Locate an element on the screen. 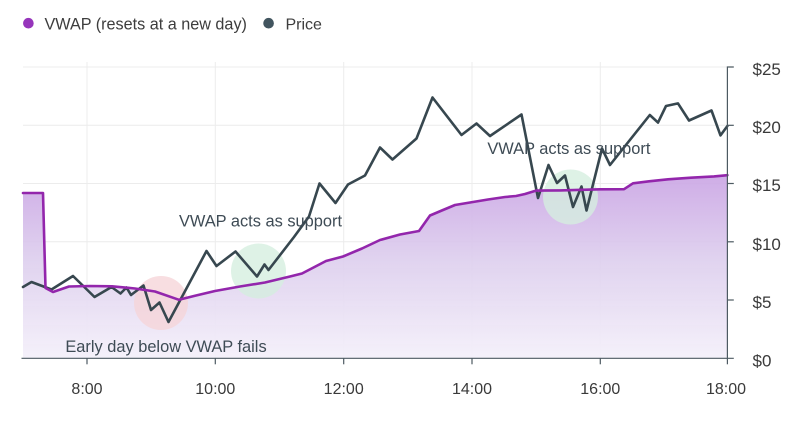  svg-text: Price is located at coordinates (304, 24).